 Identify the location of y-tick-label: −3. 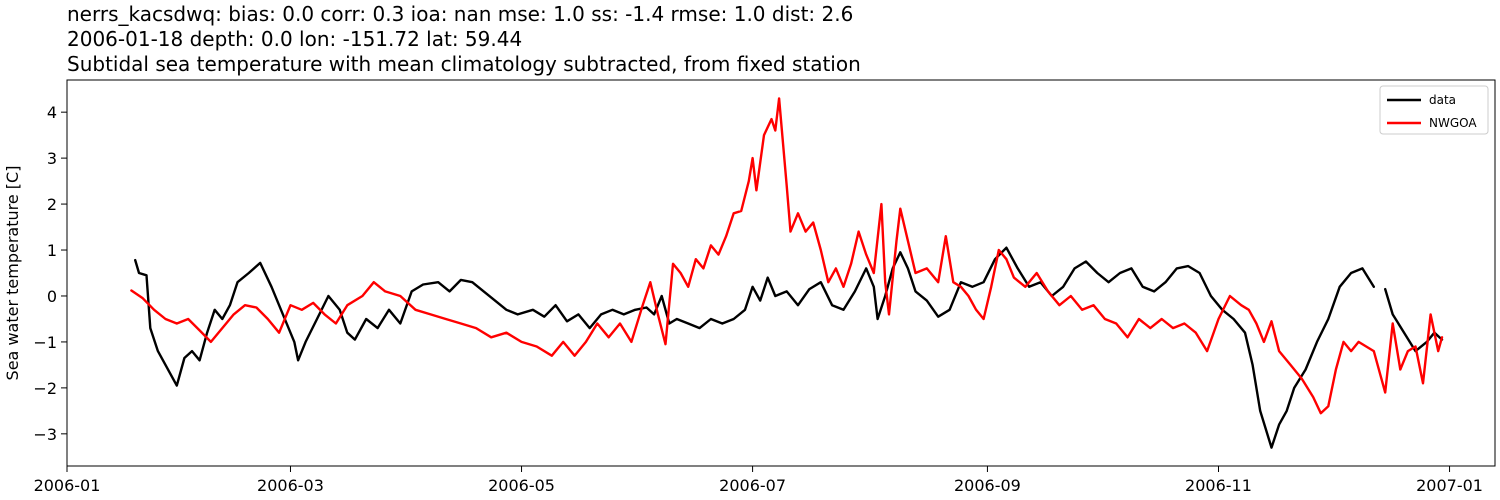
(45, 434).